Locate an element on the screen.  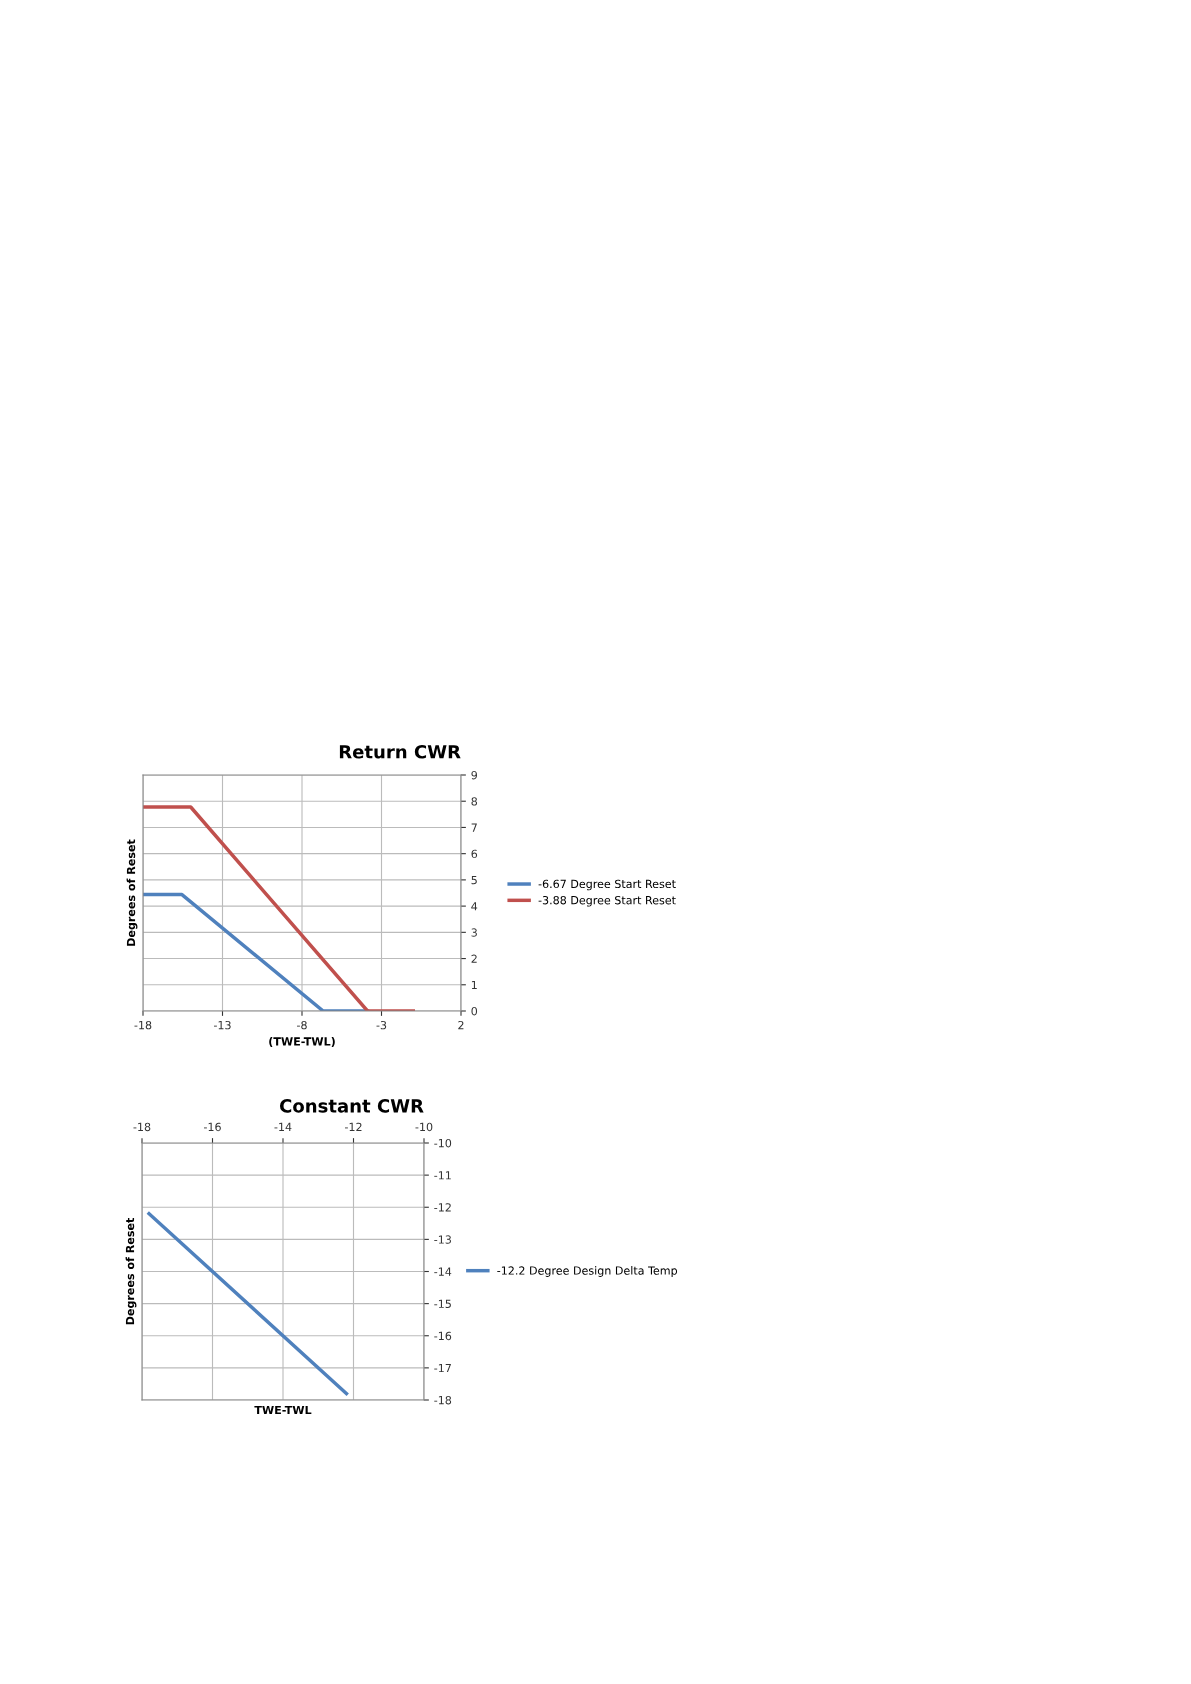
x-axis-title: TWE-TWL is located at coordinates (283, 1409).